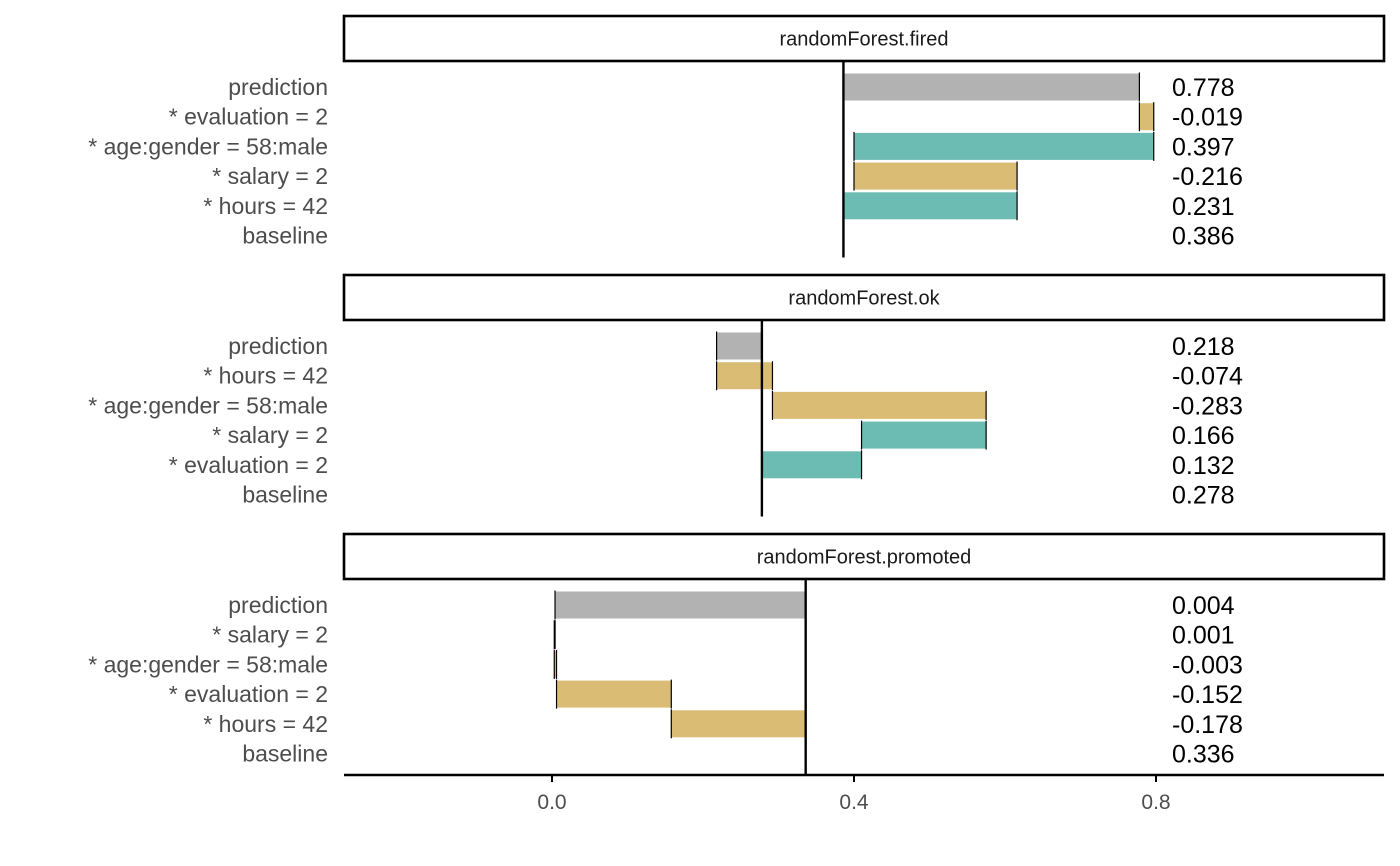  What do you see at coordinates (551, 802) in the screenshot?
I see `x-tick-label: 0.0` at bounding box center [551, 802].